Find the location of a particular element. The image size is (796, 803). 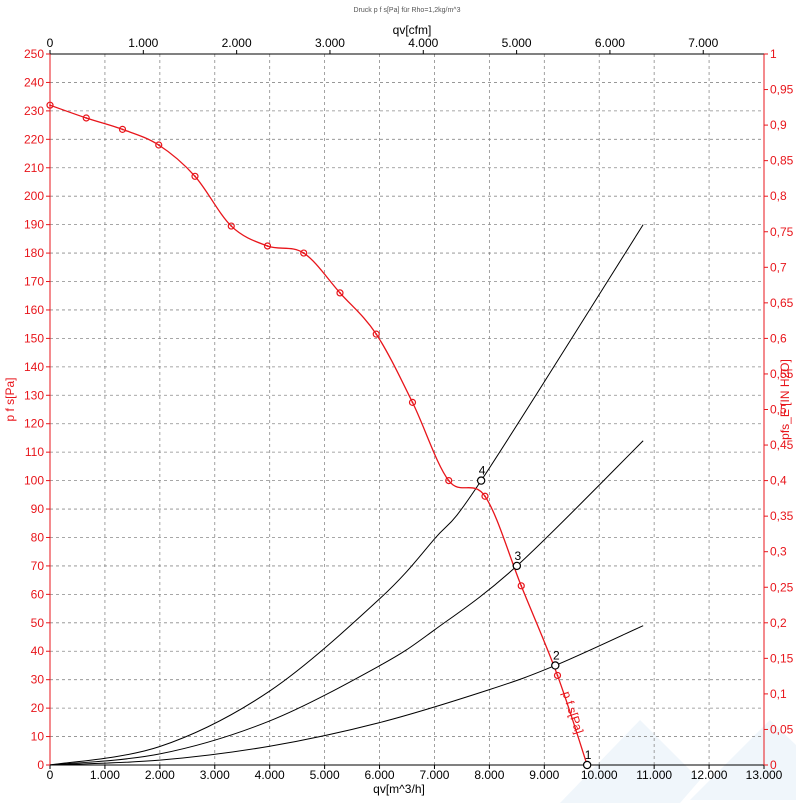

y-tick-label: 70 is located at coordinates (38, 566).